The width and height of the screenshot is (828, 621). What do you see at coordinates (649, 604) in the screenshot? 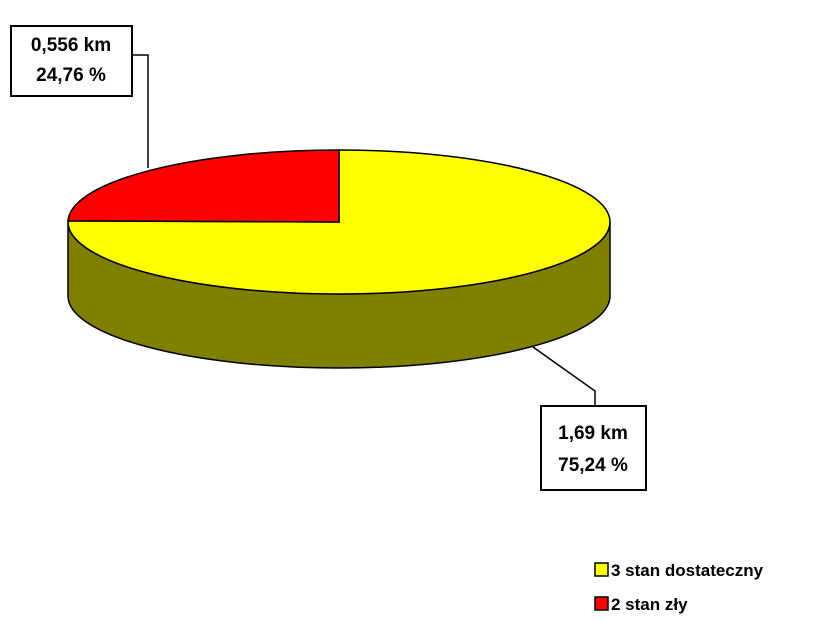
I see `legend-label-2-stan-zly: 2 stan zły` at bounding box center [649, 604].